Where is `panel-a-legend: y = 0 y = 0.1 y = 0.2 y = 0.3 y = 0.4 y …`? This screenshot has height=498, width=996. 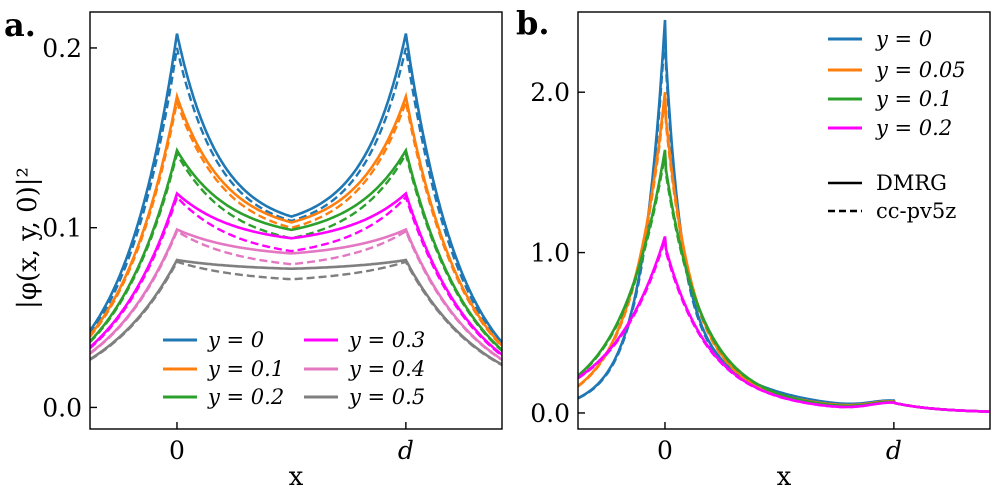
panel-a-legend: y = 0 y = 0.1 y = 0.2 y = 0.3 y = 0.4 y … is located at coordinates (294, 368).